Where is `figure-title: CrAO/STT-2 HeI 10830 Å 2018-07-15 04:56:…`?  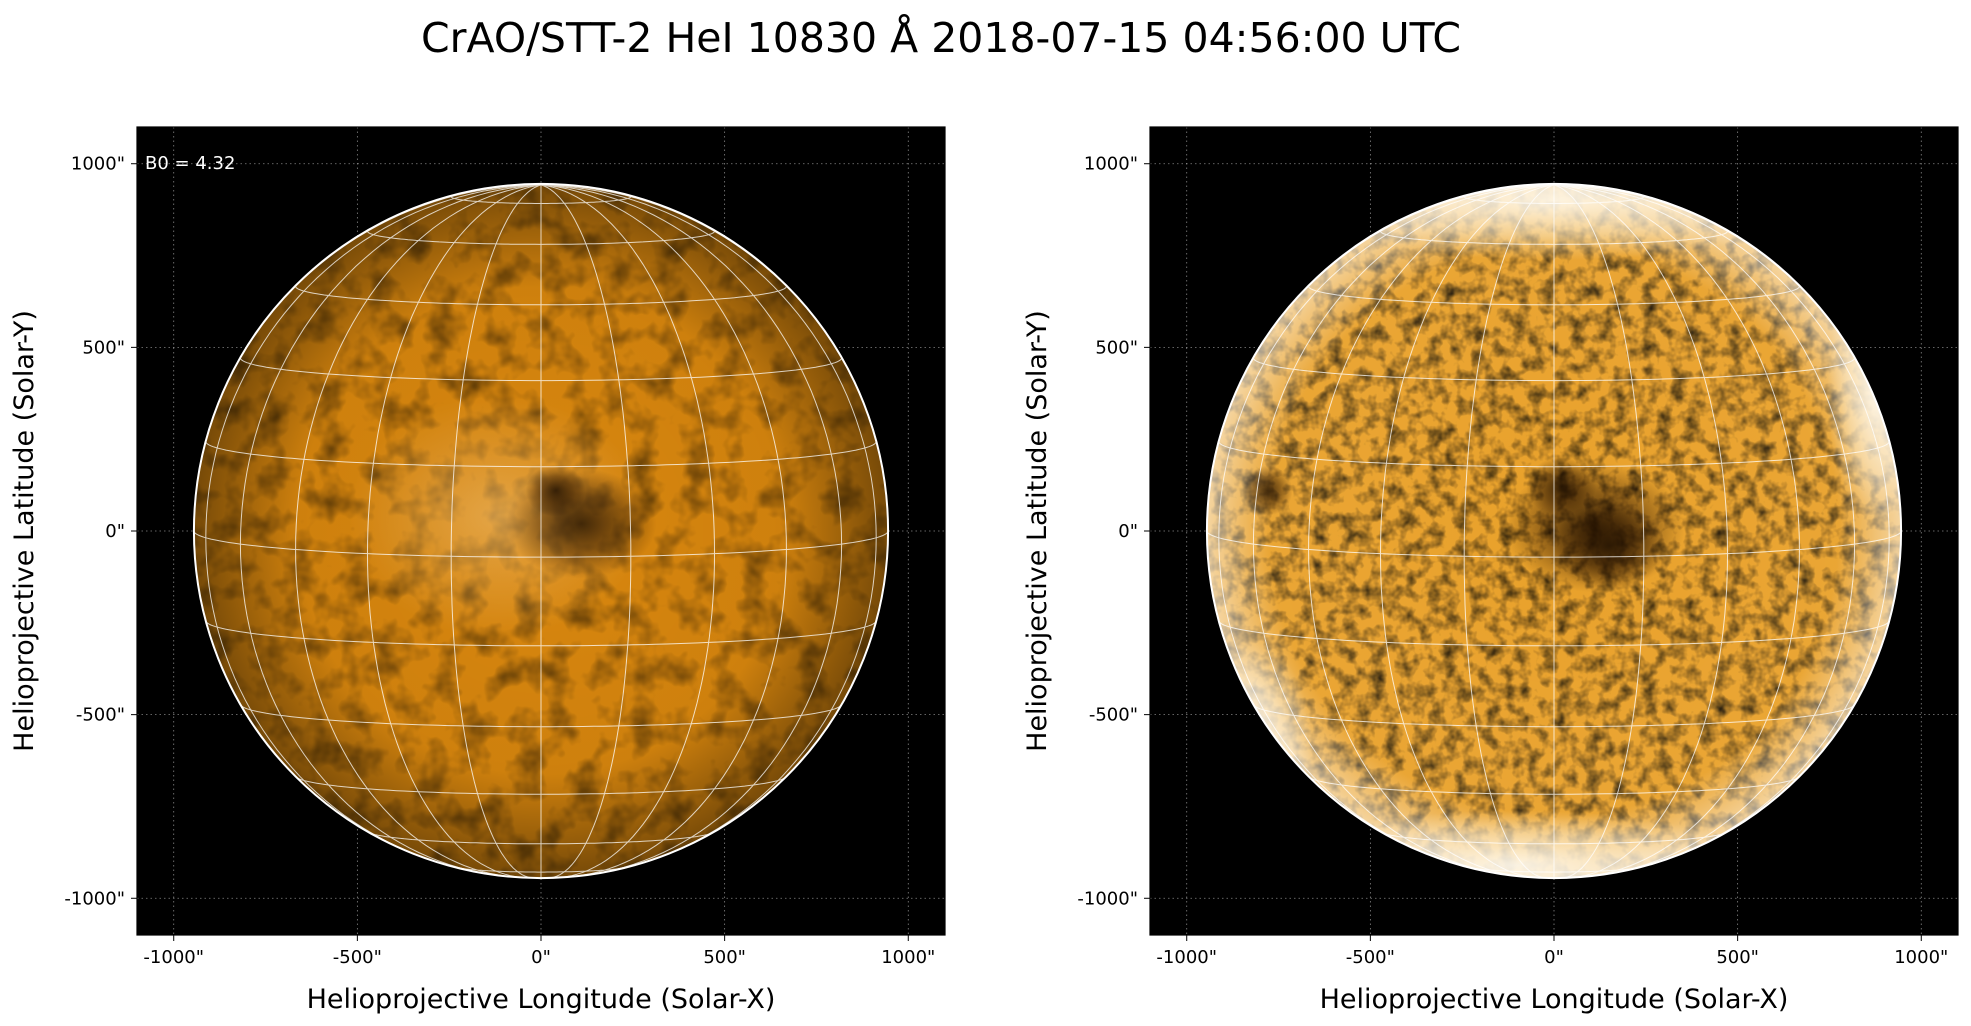 figure-title: CrAO/STT-2 HeI 10830 Å 2018-07-15 04:56:… is located at coordinates (941, 38).